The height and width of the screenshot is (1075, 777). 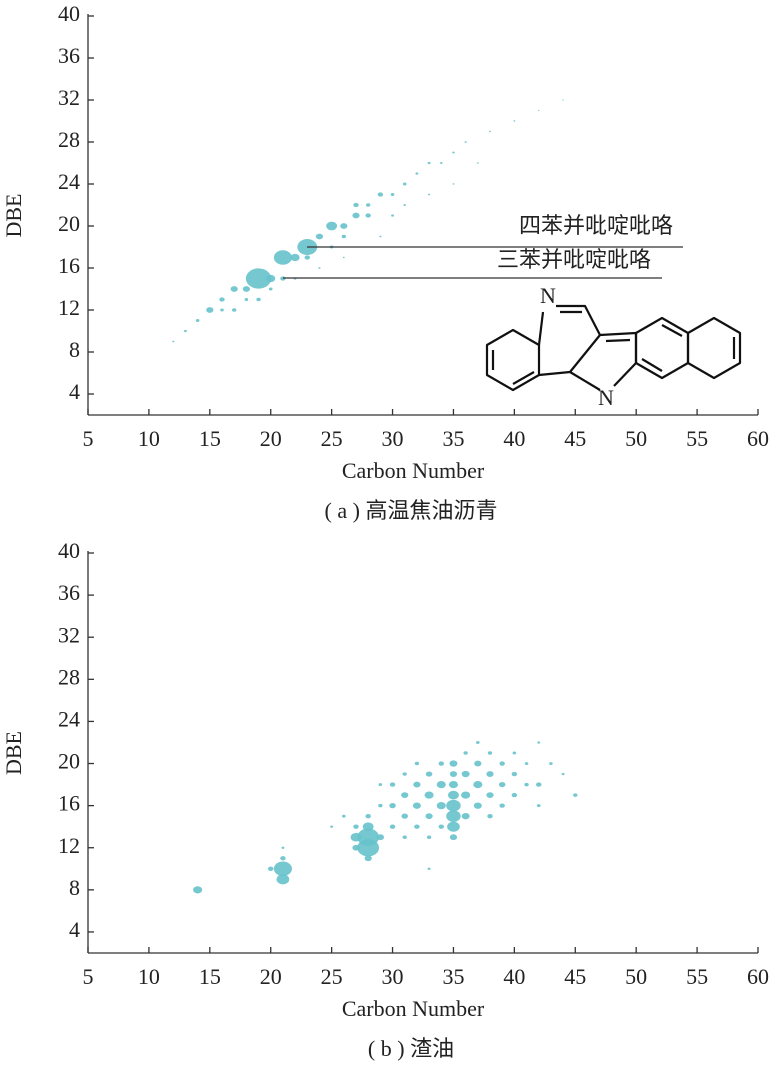 I want to click on x-tick-label: 55, so click(x=697, y=438).